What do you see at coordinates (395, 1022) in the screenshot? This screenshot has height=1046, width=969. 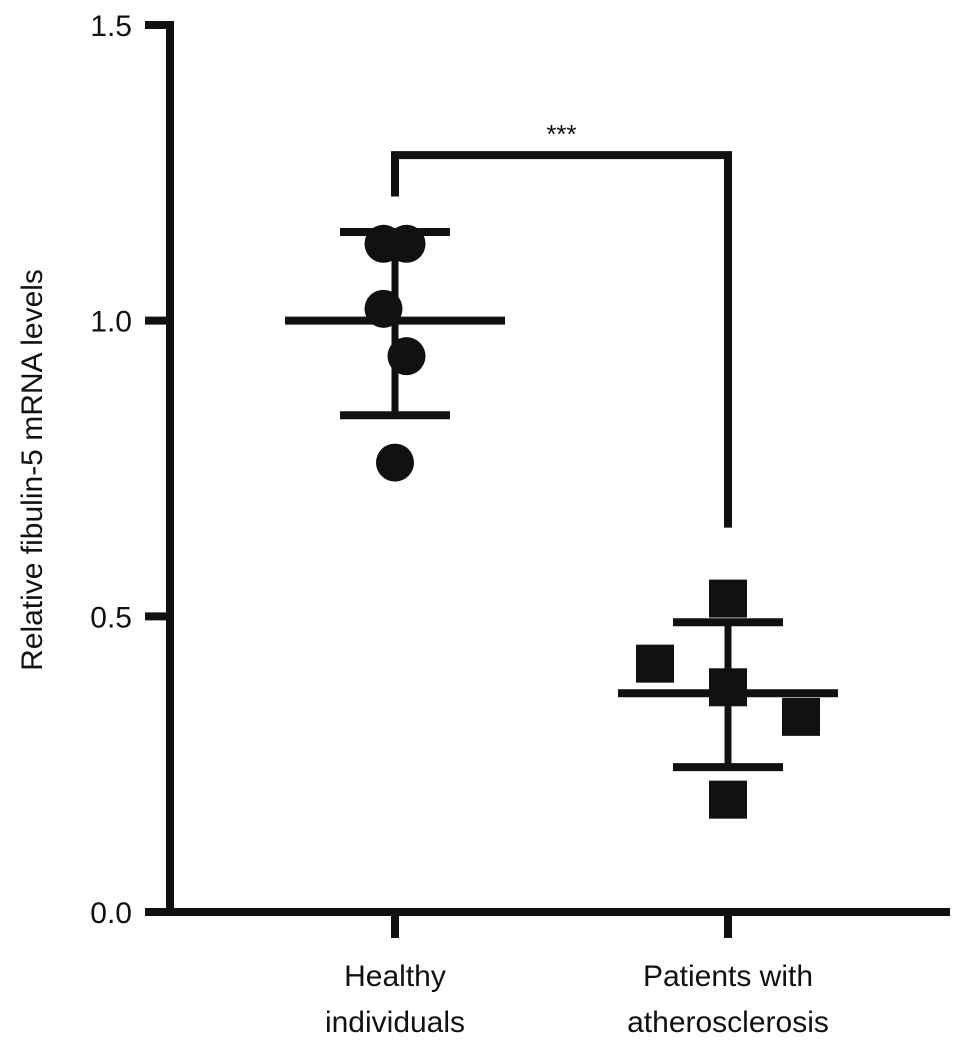 I see `x-tick-label: individuals` at bounding box center [395, 1022].